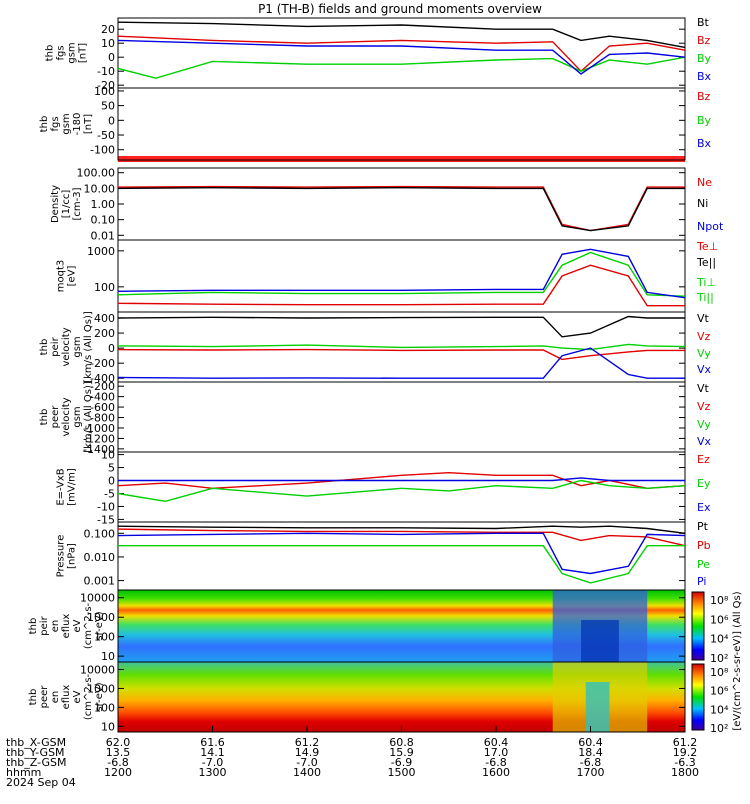 This screenshot has width=750, height=804. I want to click on series-Ti⊥, so click(401, 273).